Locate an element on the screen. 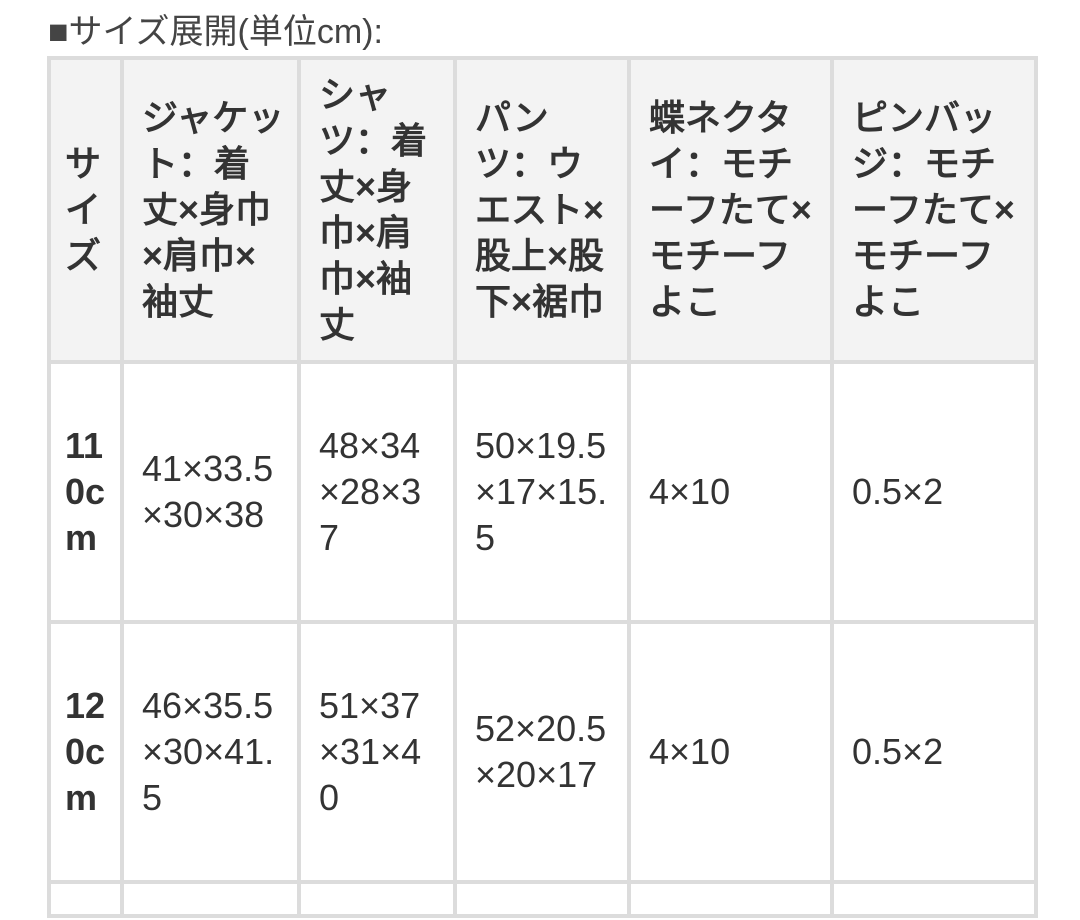  table-row is located at coordinates (542, 899).